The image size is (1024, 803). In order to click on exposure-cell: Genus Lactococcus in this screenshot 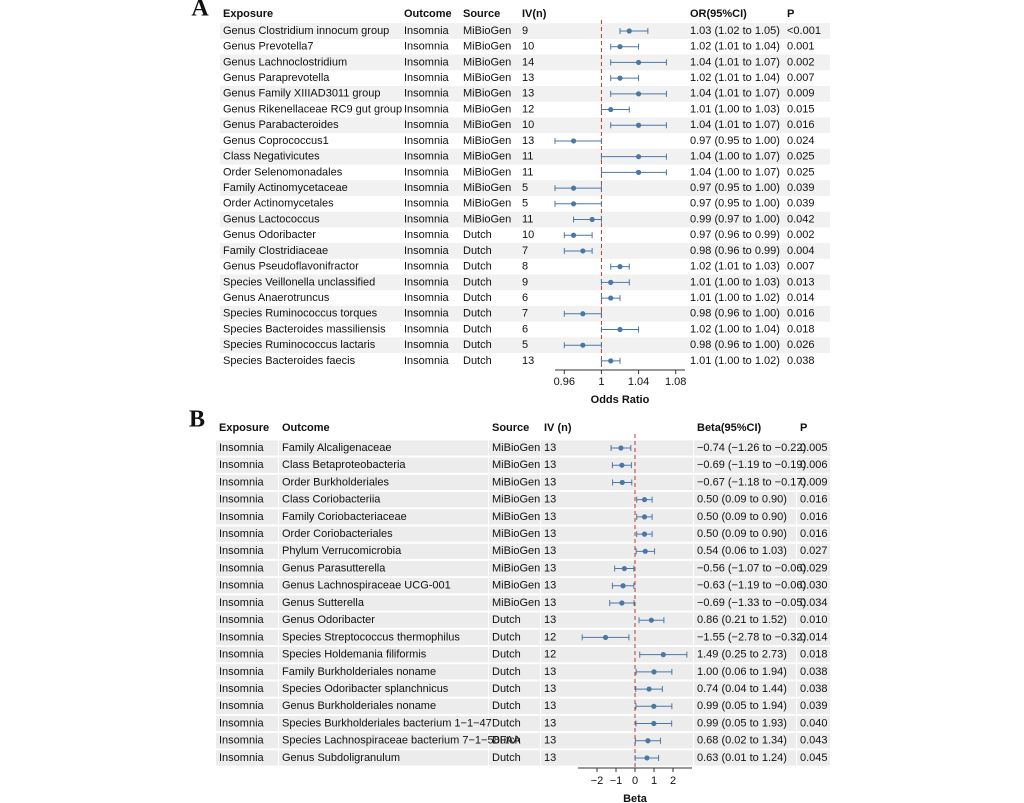, I will do `click(271, 219)`.